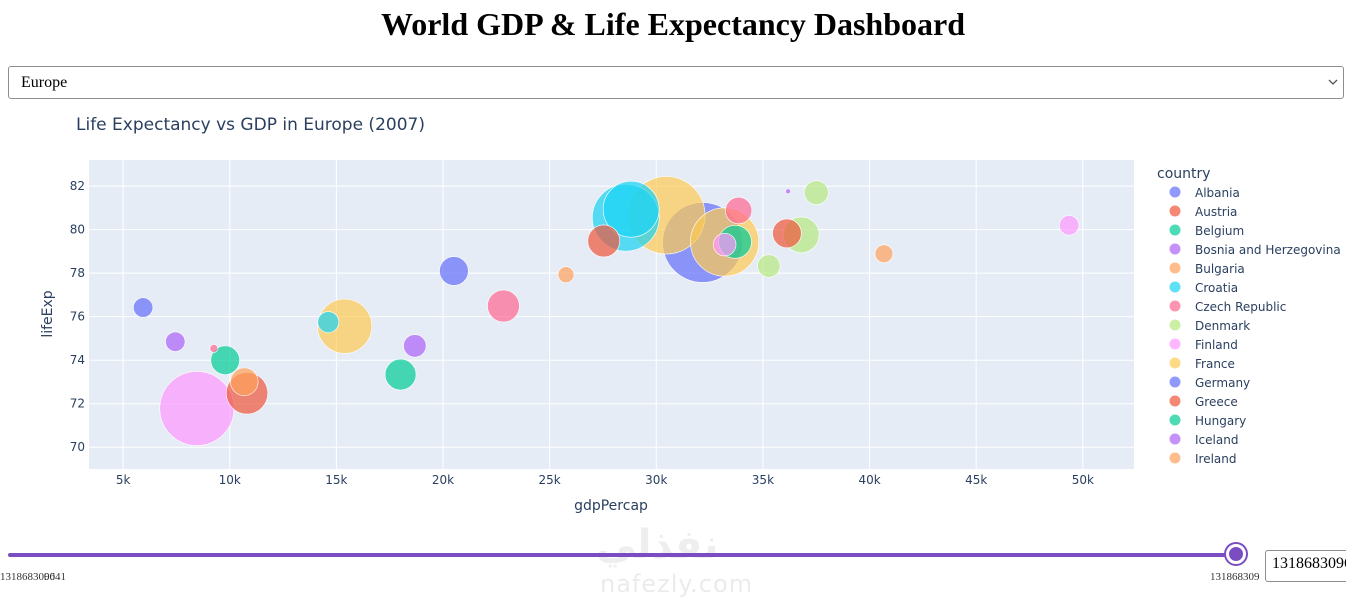 The width and height of the screenshot is (1346, 604). Describe the element at coordinates (676, 82) in the screenshot. I see `continent-dropdown: Europe` at that location.